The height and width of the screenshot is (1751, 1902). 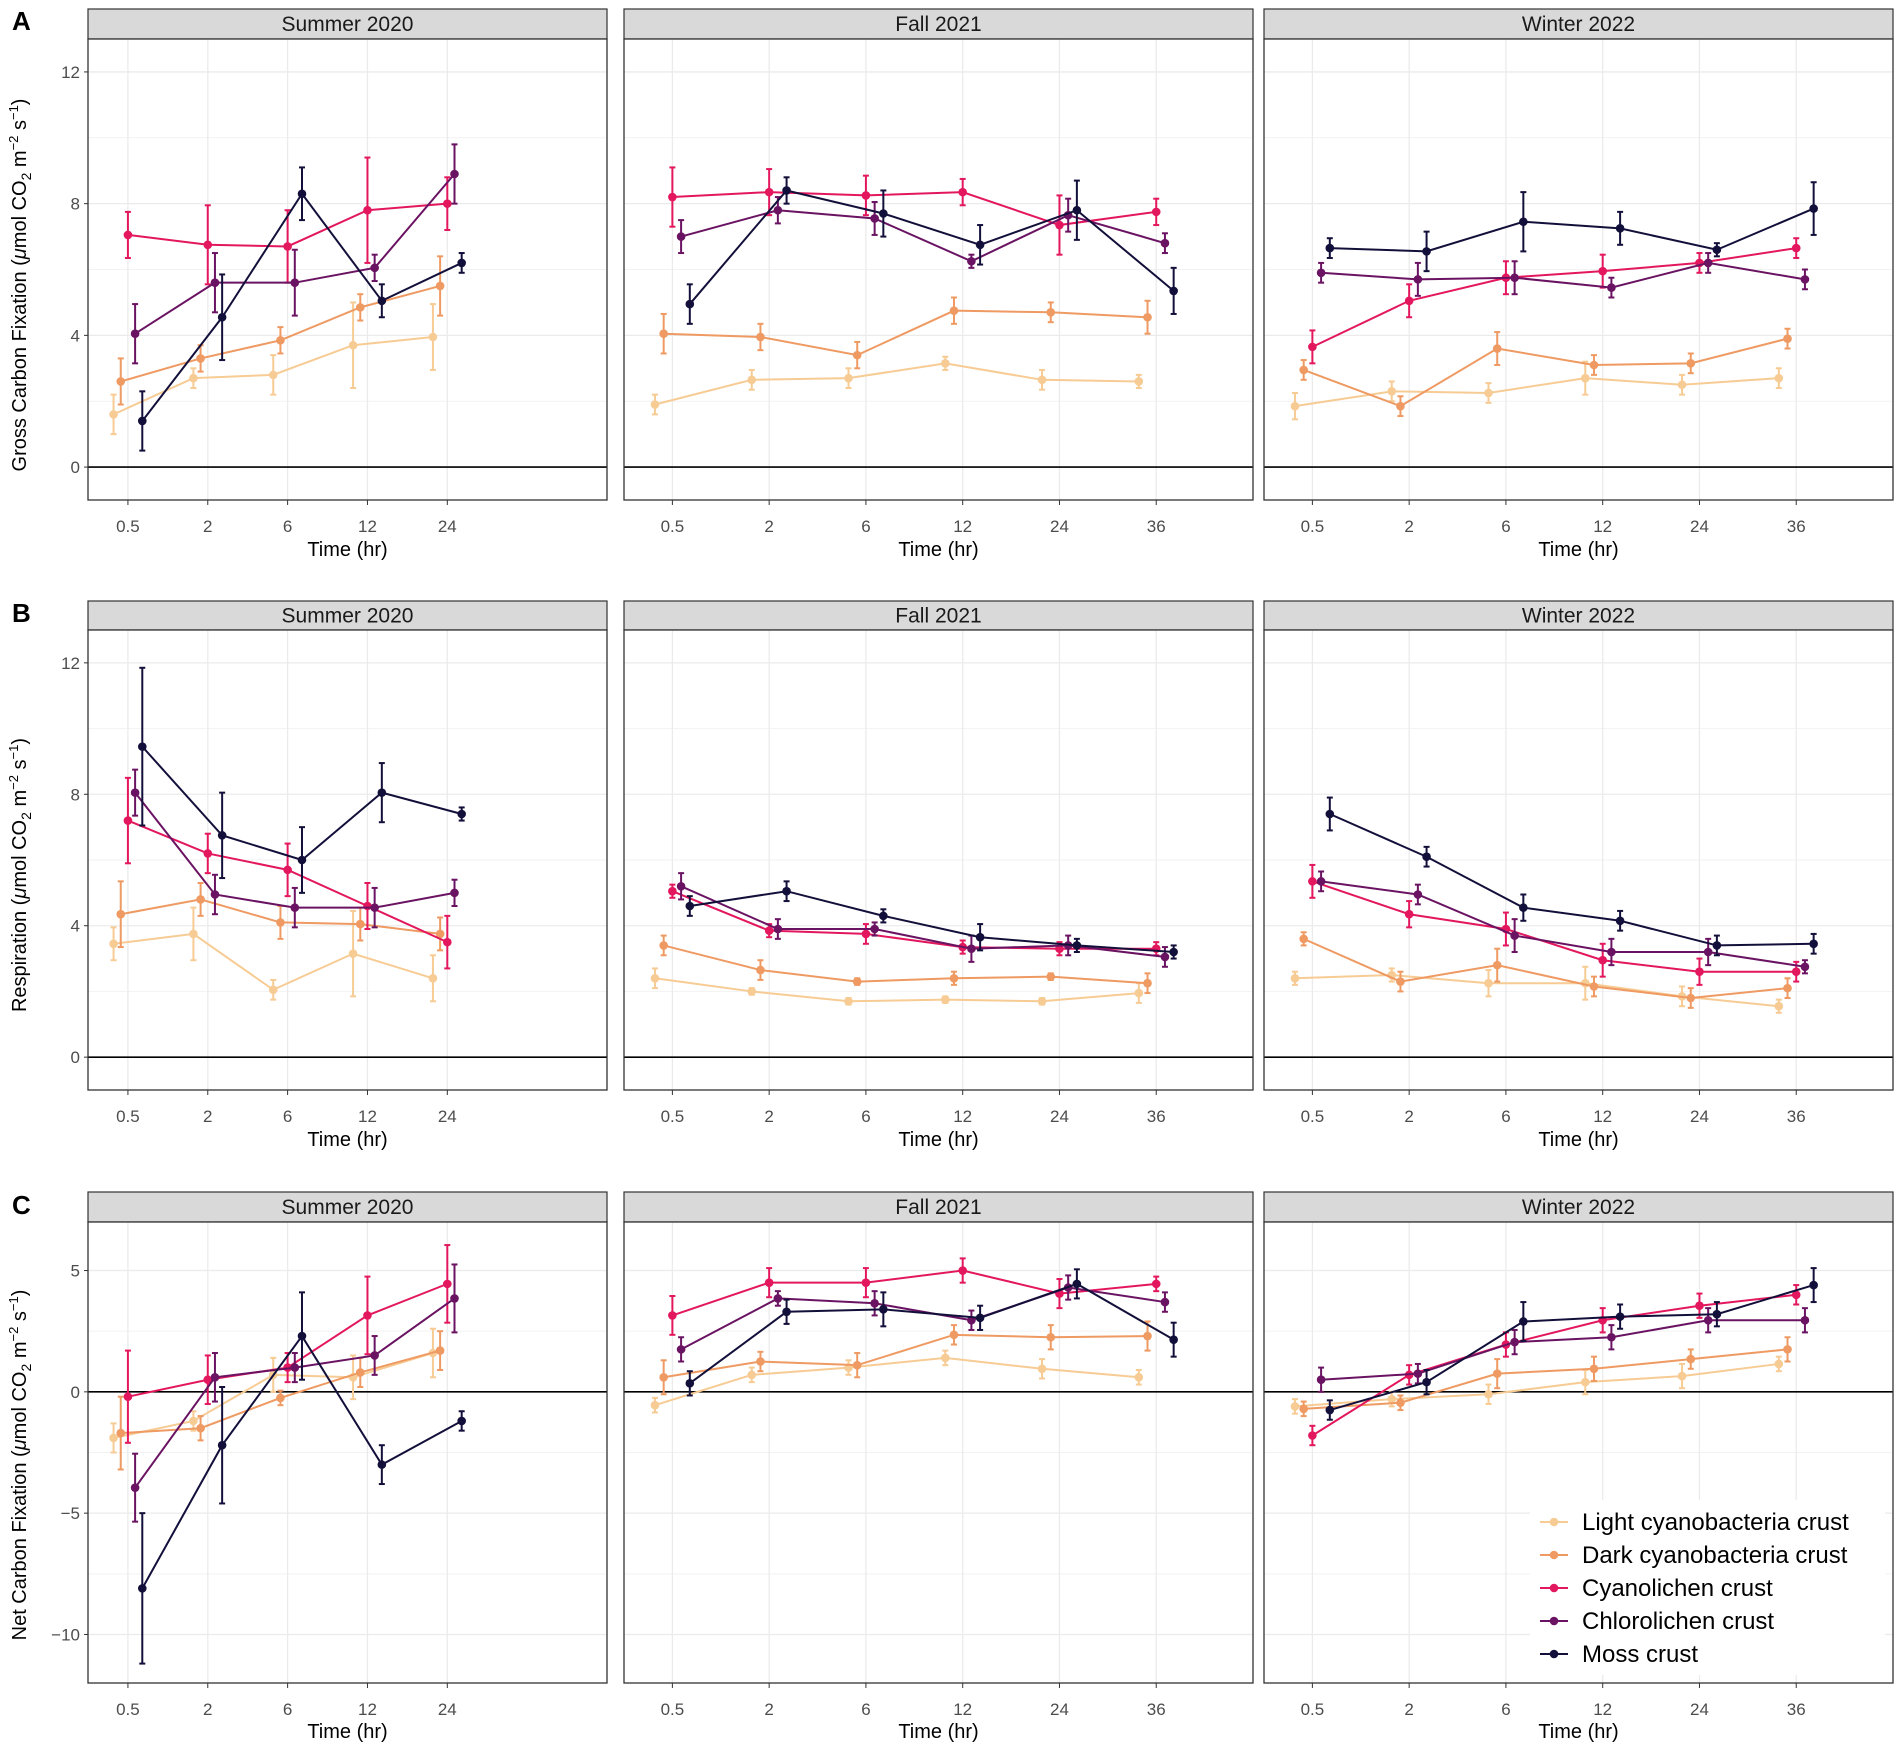 I want to click on y-axis-title-unit: mol CO, so click(x=20, y=854).